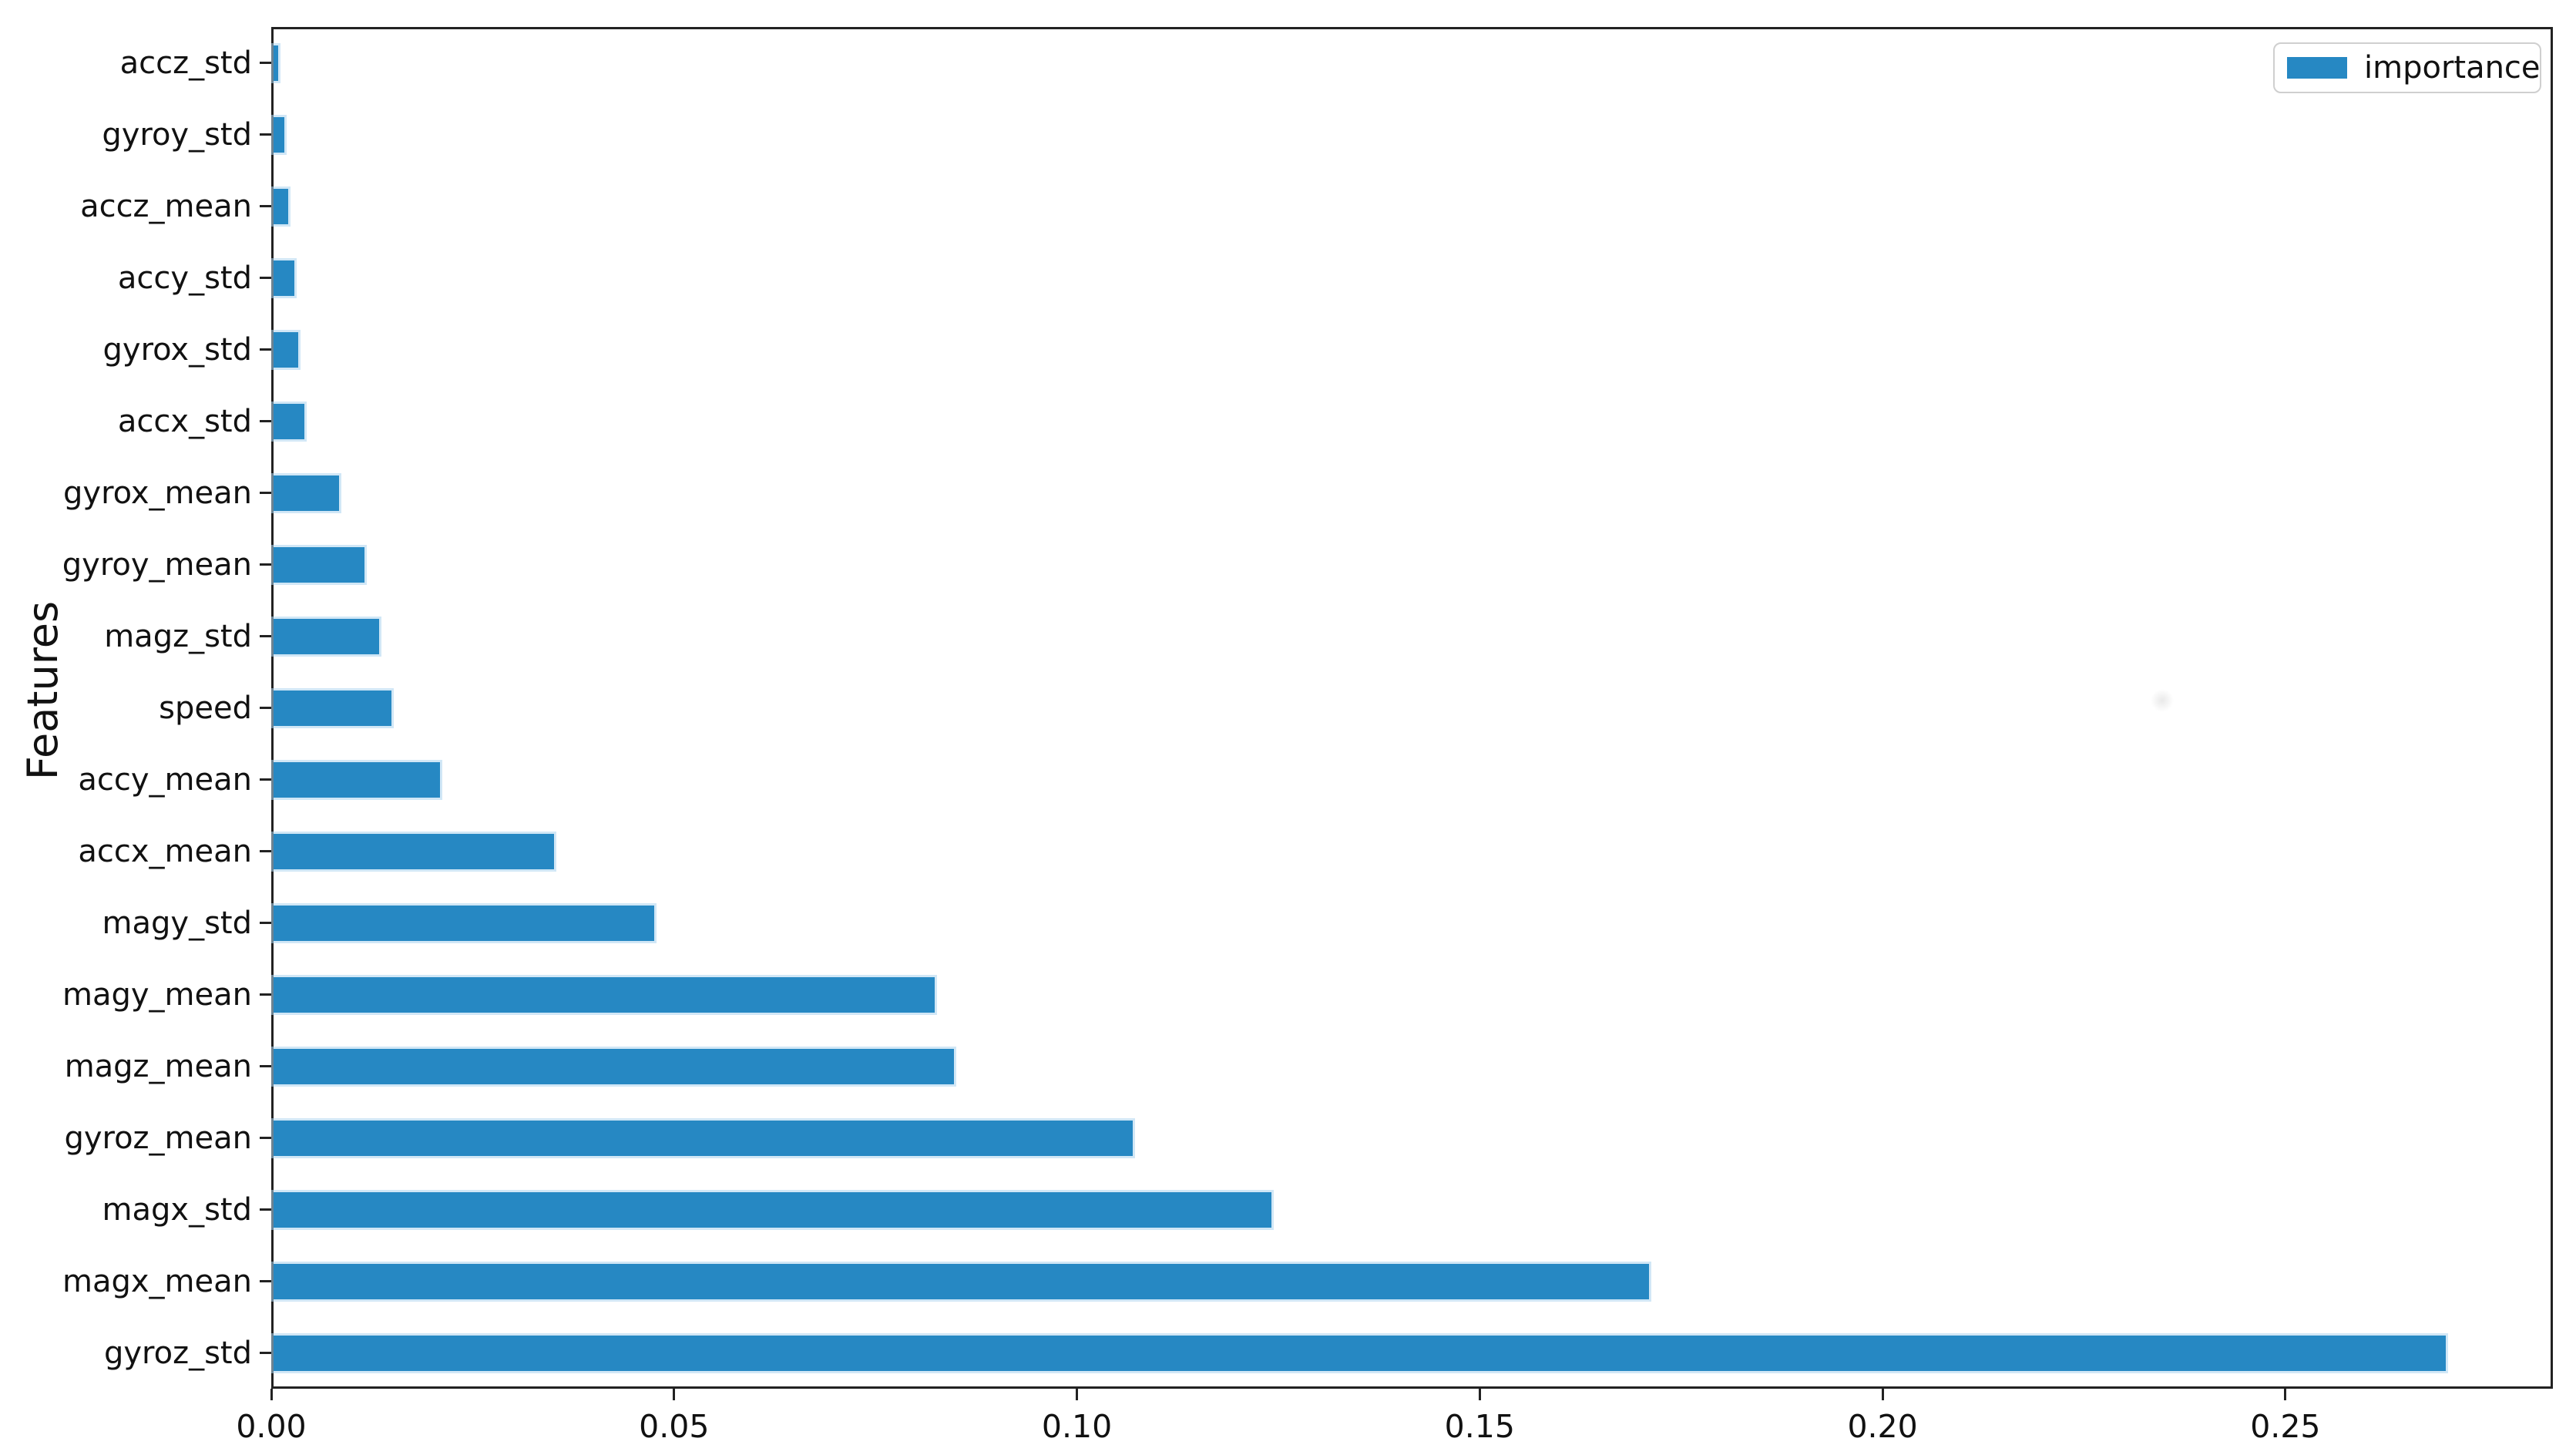 This screenshot has width=2576, height=1455. I want to click on category-label-accz_mean: accz_mean, so click(166, 206).